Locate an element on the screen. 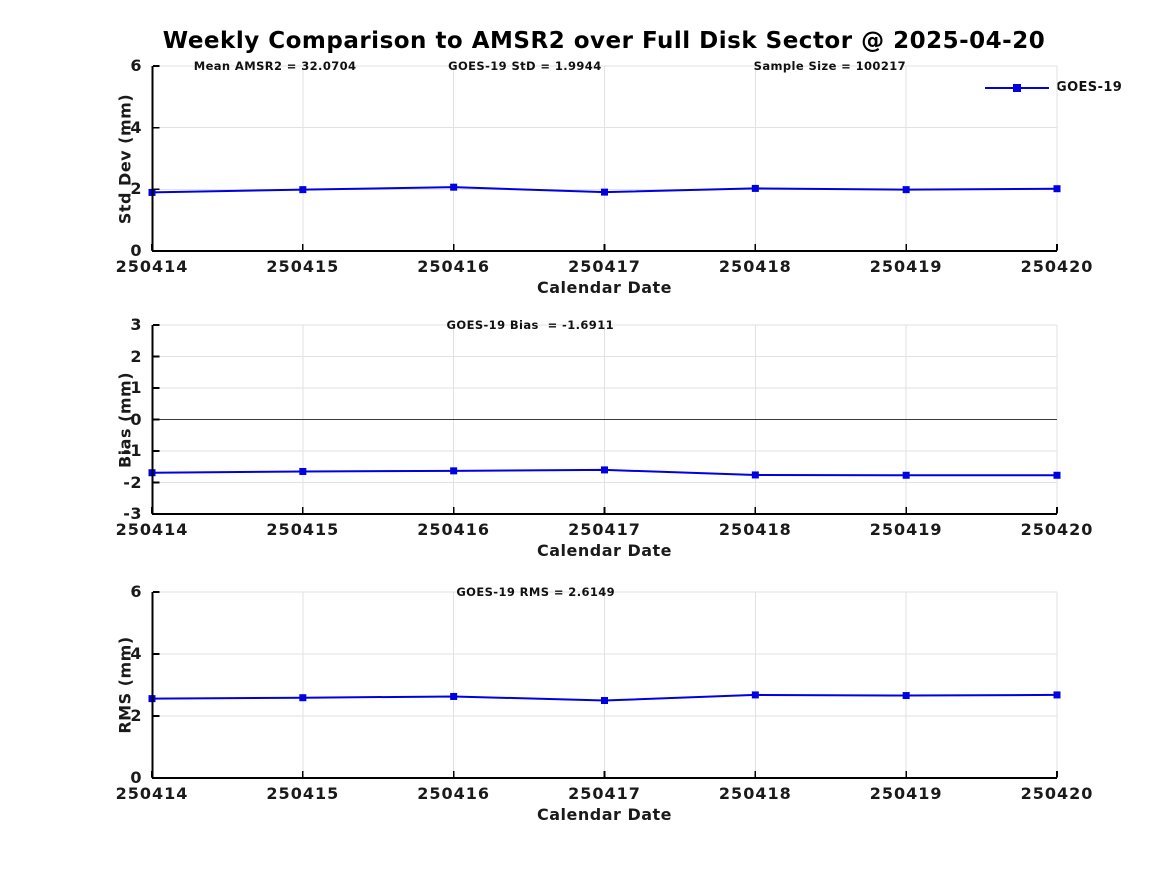  annotation: GOES-19 Bias = -1.6911 is located at coordinates (530, 325).